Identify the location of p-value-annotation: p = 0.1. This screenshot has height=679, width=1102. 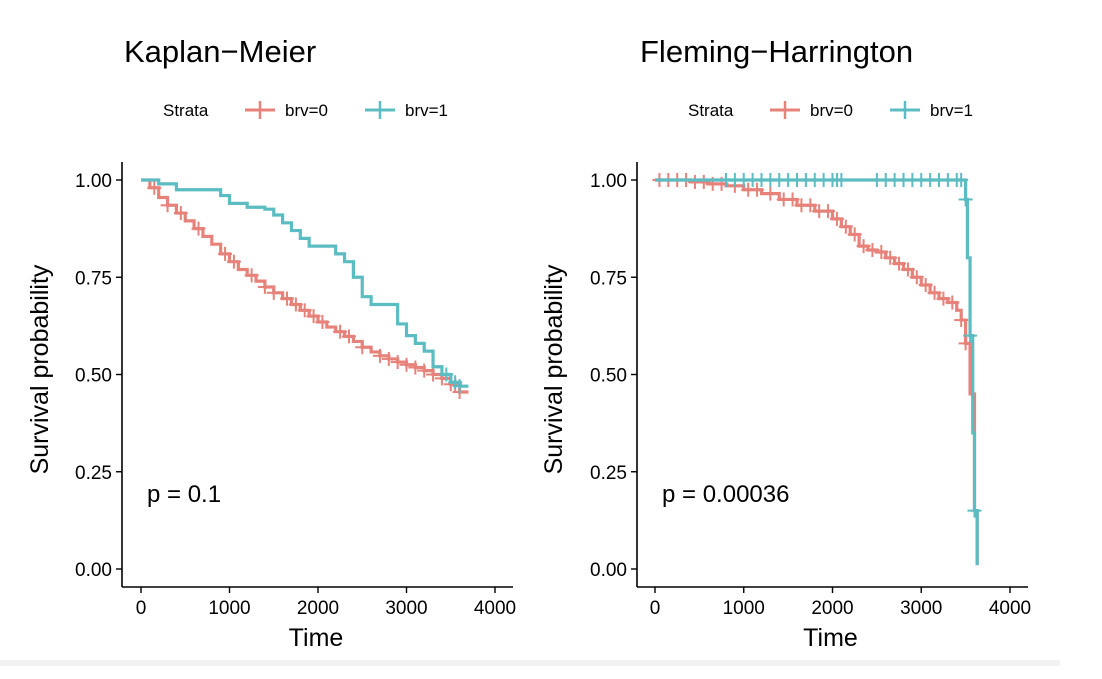
(184, 494).